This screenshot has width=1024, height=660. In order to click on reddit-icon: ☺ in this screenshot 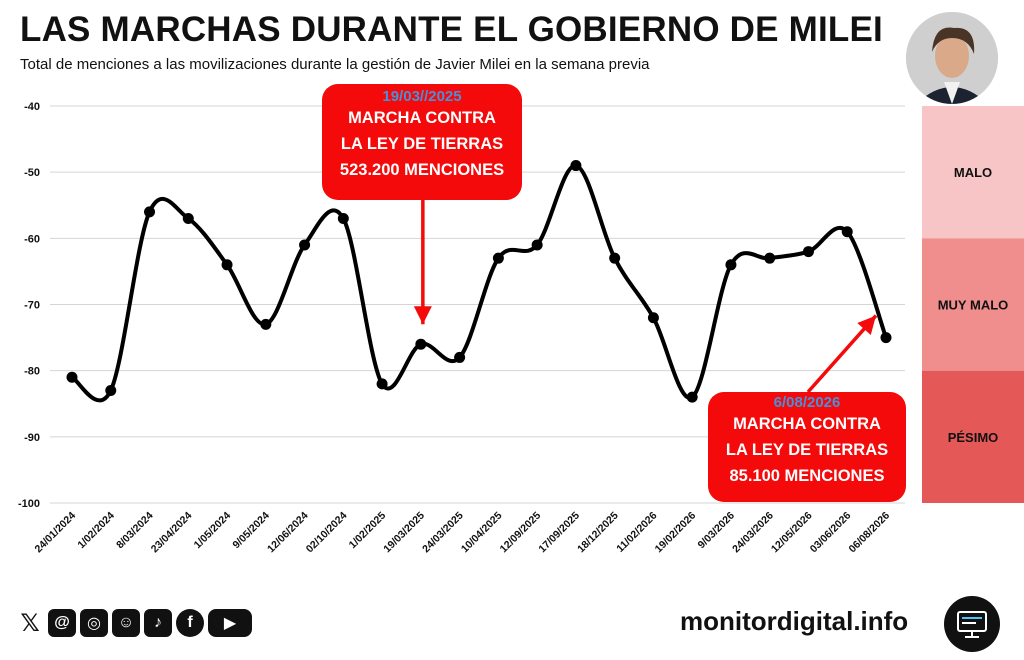, I will do `click(126, 623)`.